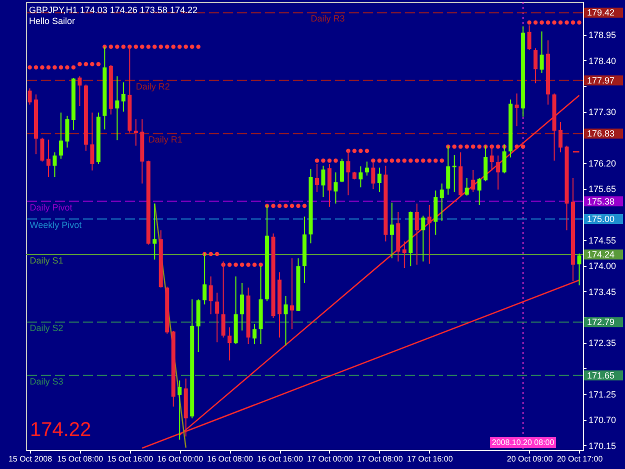  What do you see at coordinates (602, 241) in the screenshot?
I see `y-tick-label: 174.55` at bounding box center [602, 241].